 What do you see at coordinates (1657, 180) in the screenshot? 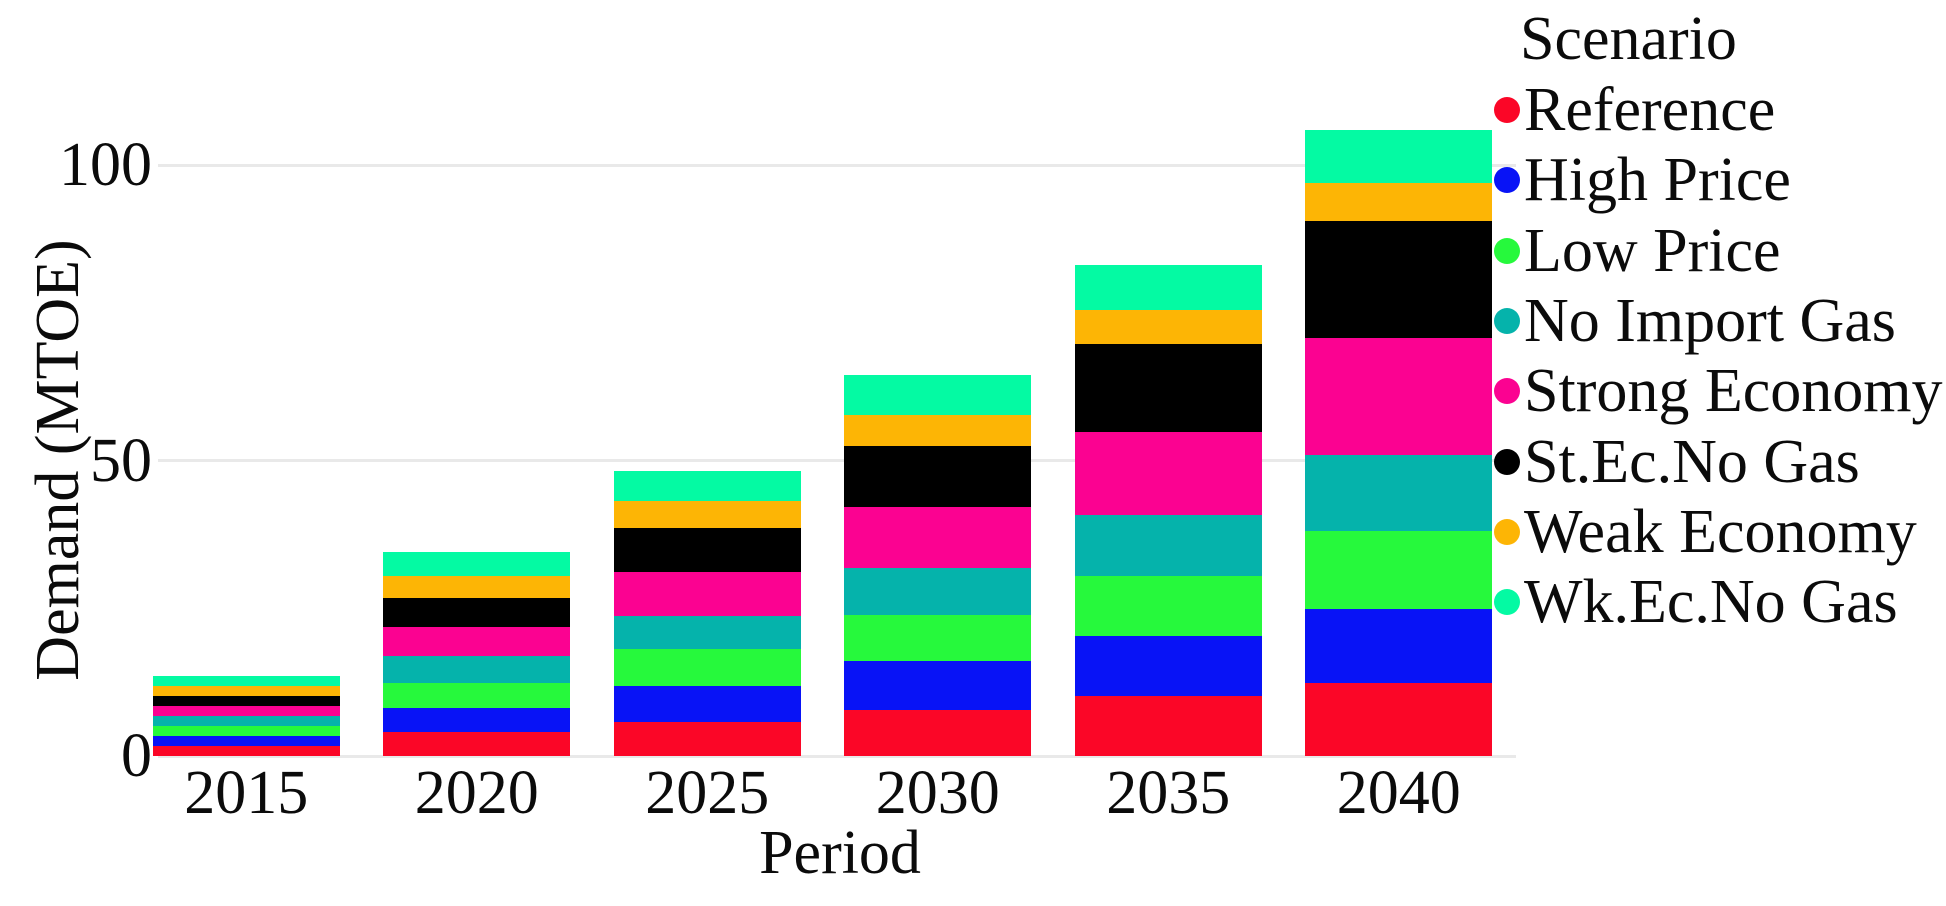
I see `legend-item-label-high-price: High Price` at bounding box center [1657, 180].